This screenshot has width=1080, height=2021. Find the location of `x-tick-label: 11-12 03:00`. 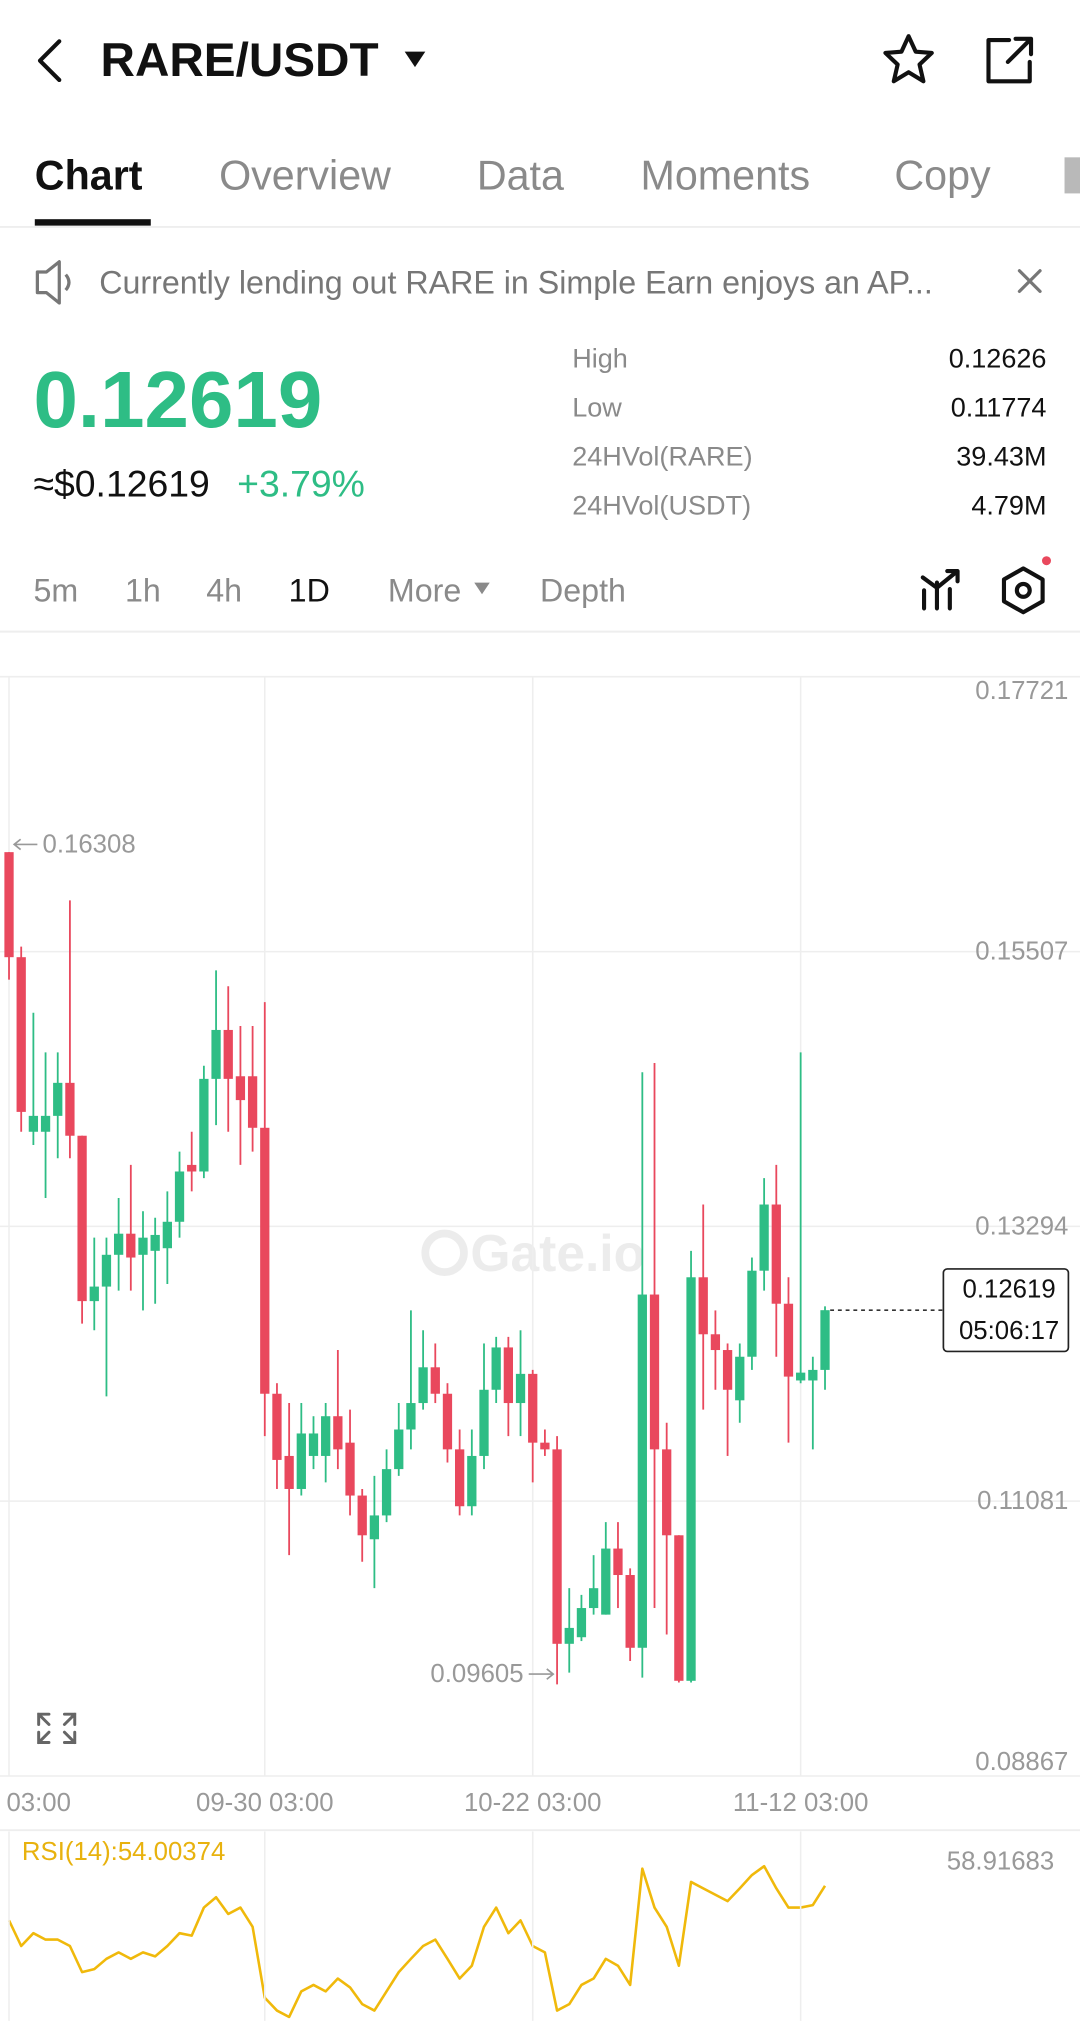

x-tick-label: 11-12 03:00 is located at coordinates (801, 1803).